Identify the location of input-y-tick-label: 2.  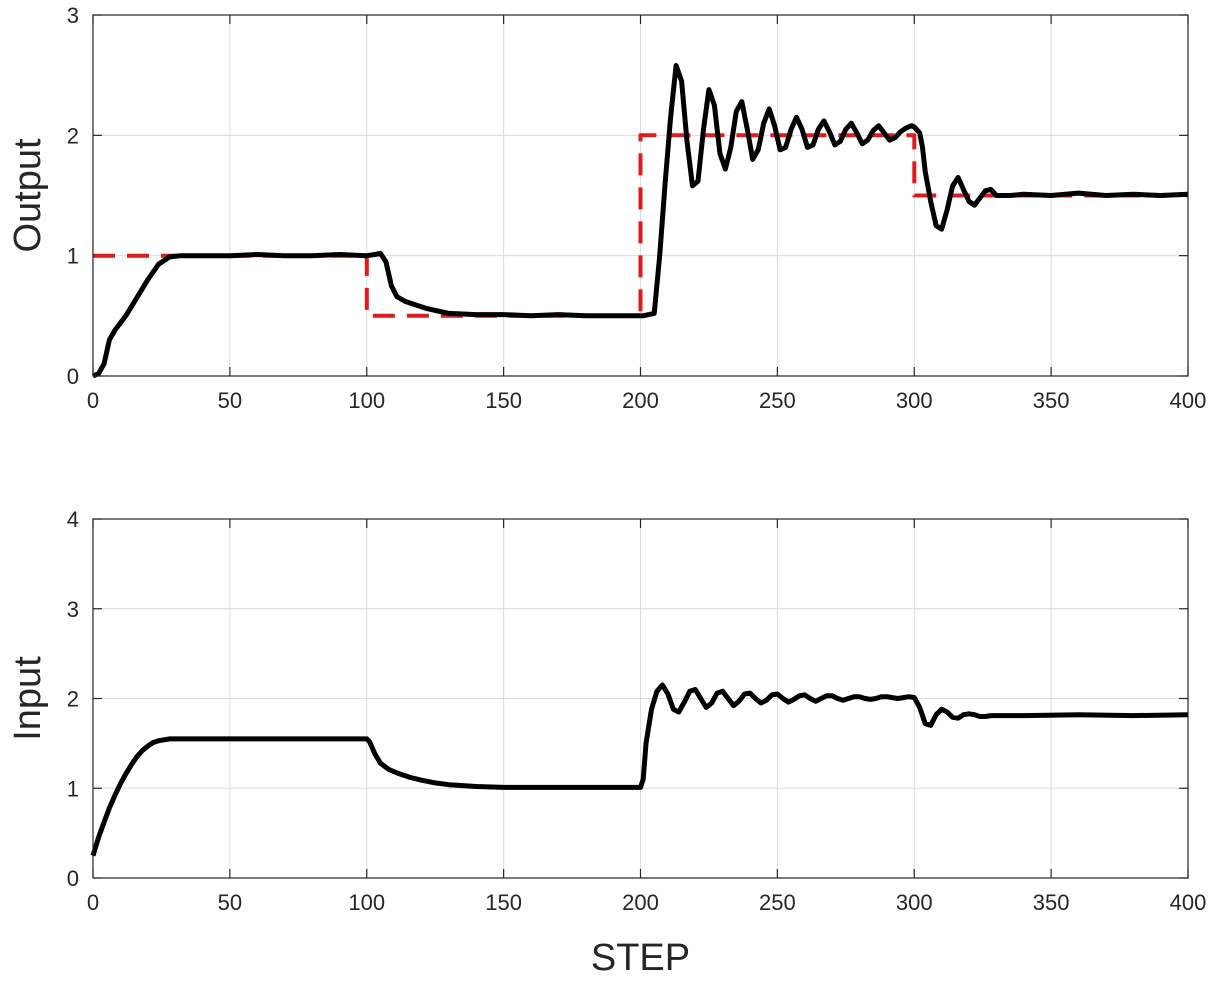
(73, 699).